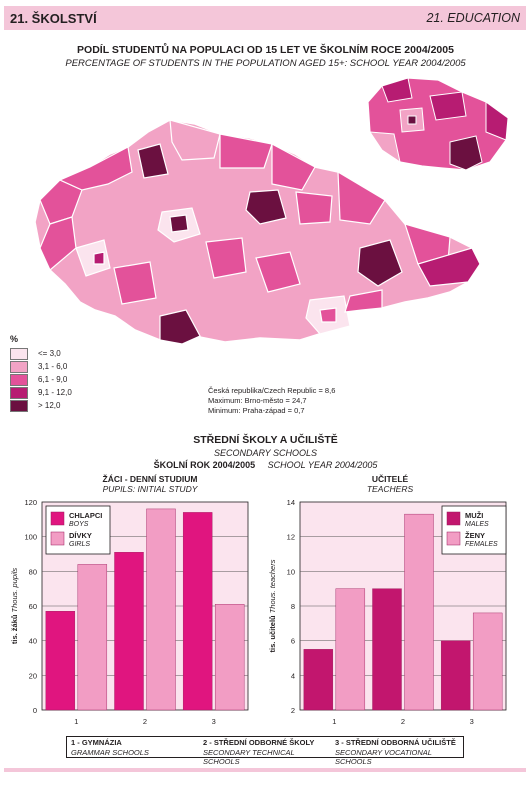 This screenshot has height=785, width=531. I want to click on note-cz: 2 - STŘEDNÍ ODBORNÉ ŠKOLY, so click(259, 742).